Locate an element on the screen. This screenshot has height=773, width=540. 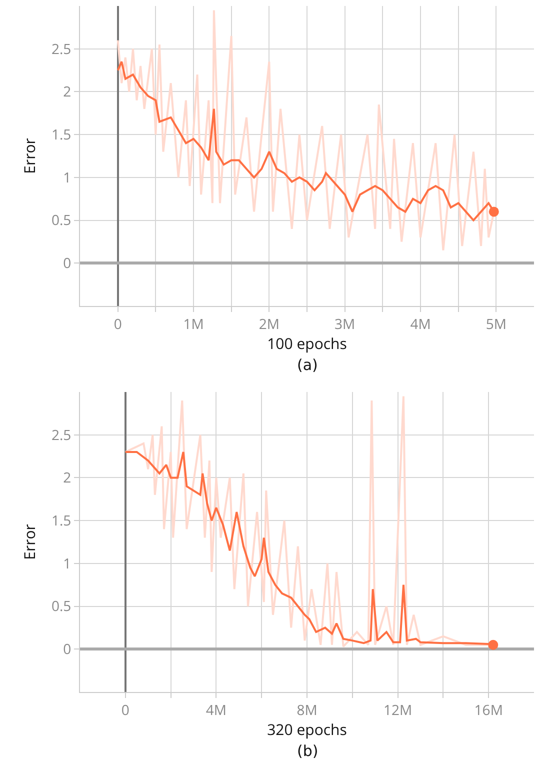
x-tick-label: 16M is located at coordinates (488, 710).